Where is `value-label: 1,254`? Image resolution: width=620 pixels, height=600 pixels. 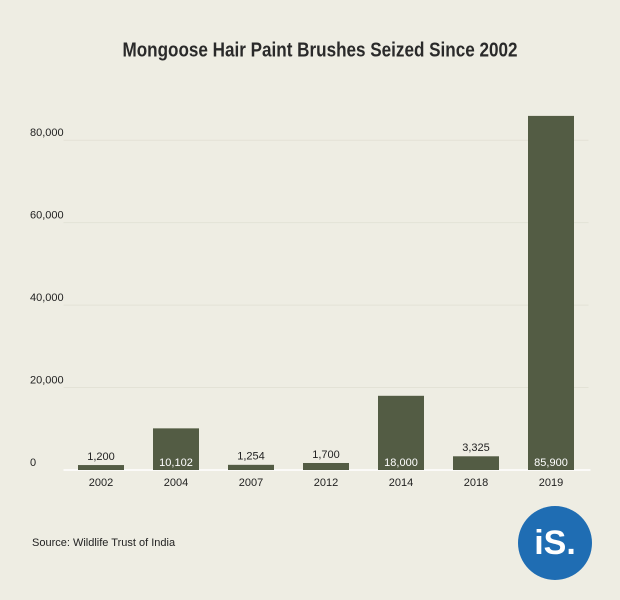 value-label: 1,254 is located at coordinates (251, 457).